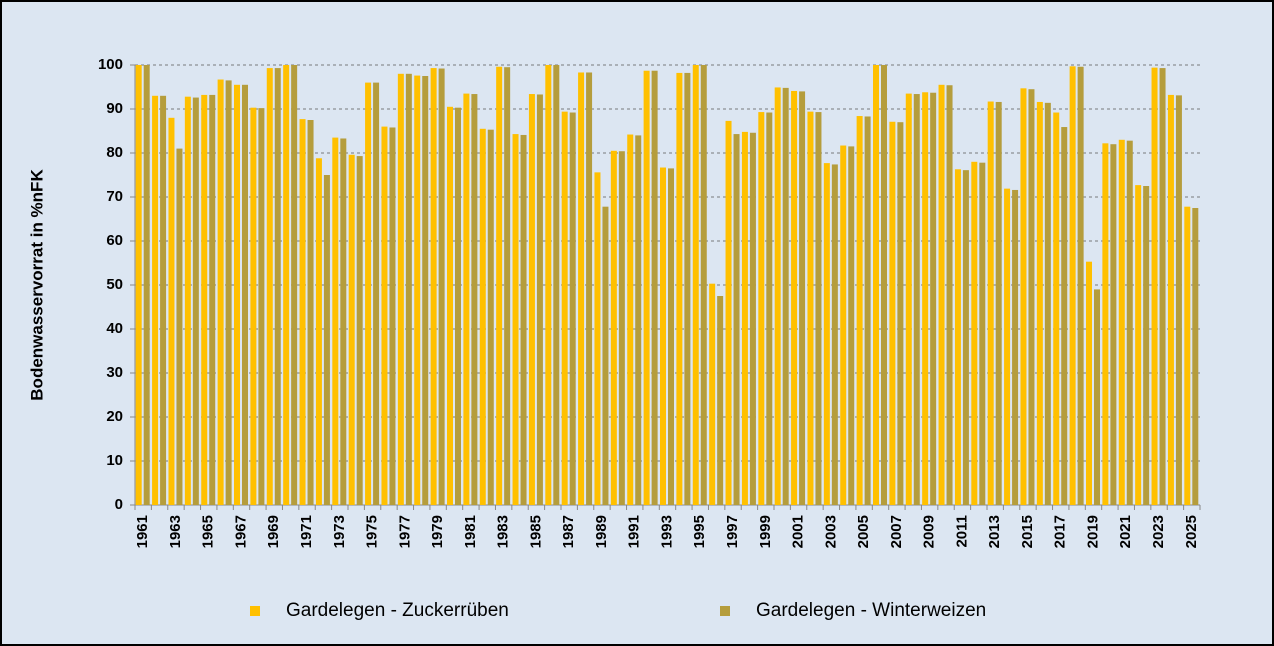 This screenshot has width=1274, height=646. I want to click on x-tick-label: 2003, so click(830, 531).